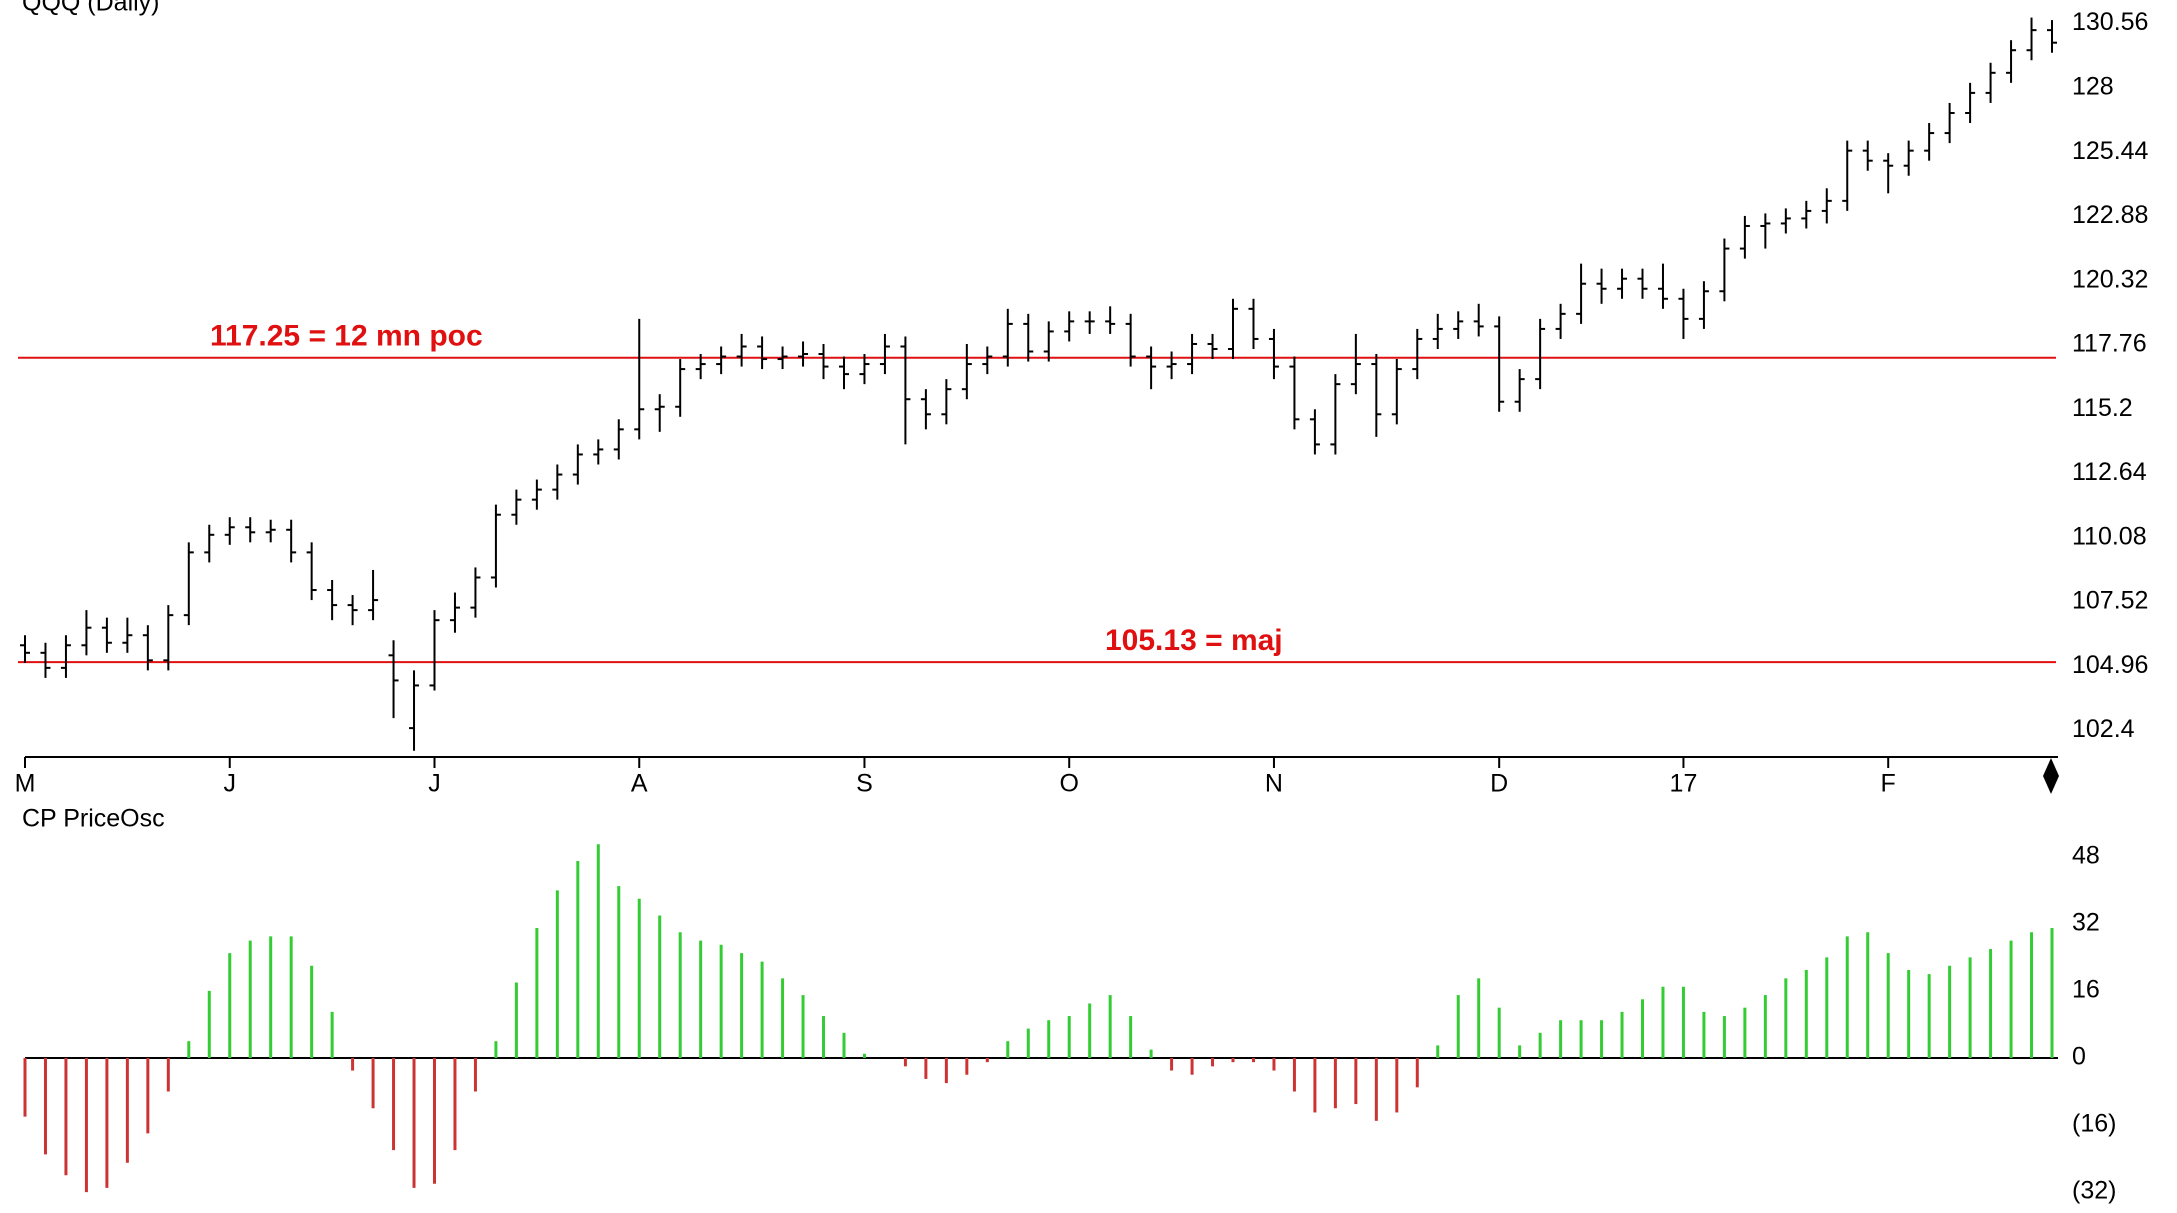 This screenshot has height=1213, width=2177. What do you see at coordinates (639, 784) in the screenshot?
I see `x-tick-label: A` at bounding box center [639, 784].